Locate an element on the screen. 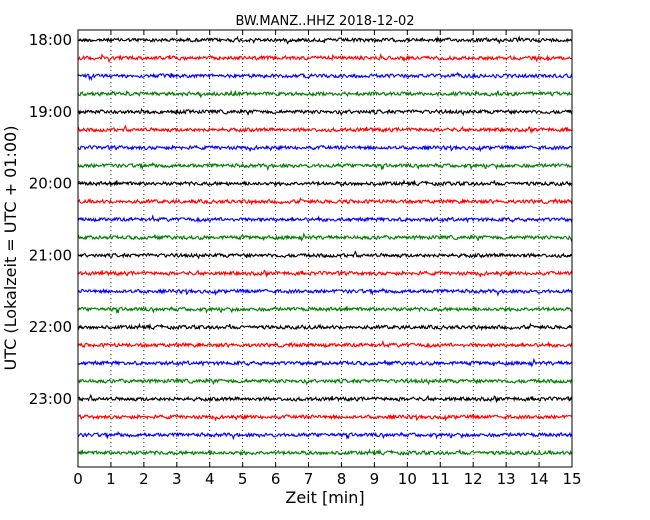 The image size is (650, 520). x-tick-label-13: 13 is located at coordinates (506, 479).